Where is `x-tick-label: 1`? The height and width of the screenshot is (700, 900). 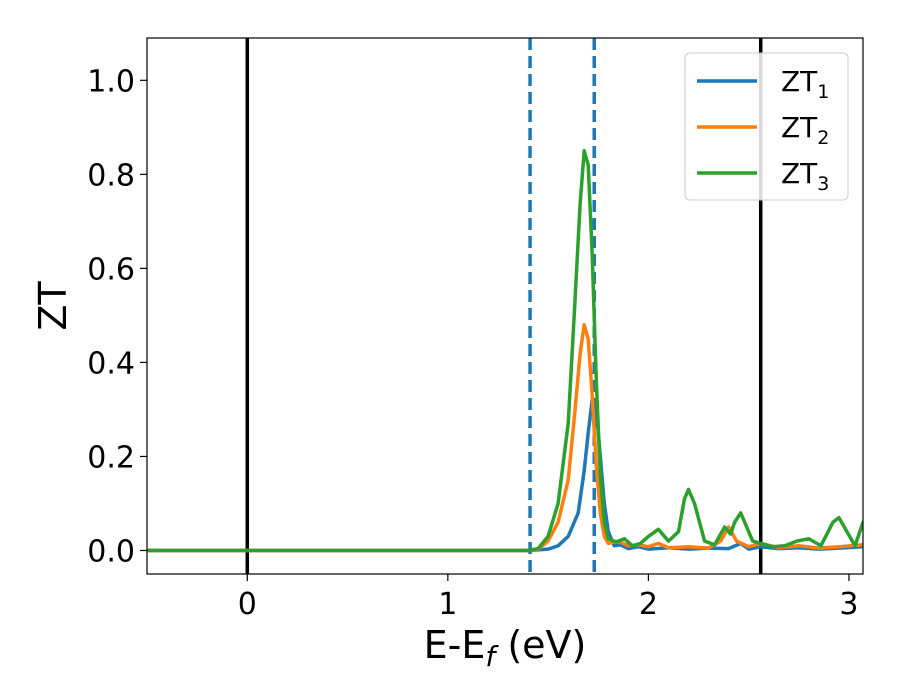 x-tick-label: 1 is located at coordinates (447, 604).